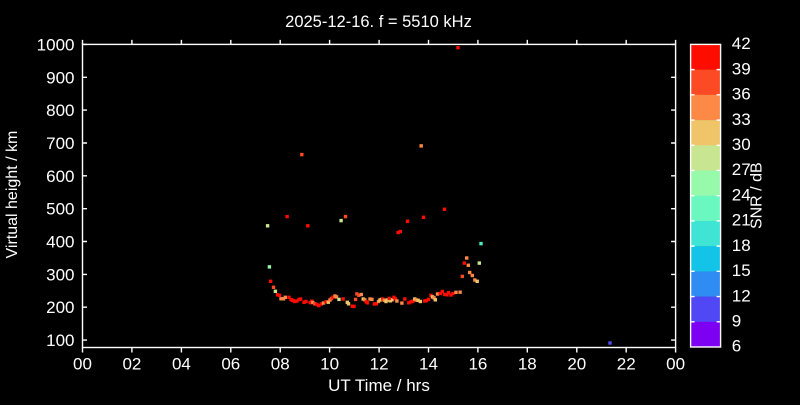  I want to click on svg-text: 20, so click(576, 364).